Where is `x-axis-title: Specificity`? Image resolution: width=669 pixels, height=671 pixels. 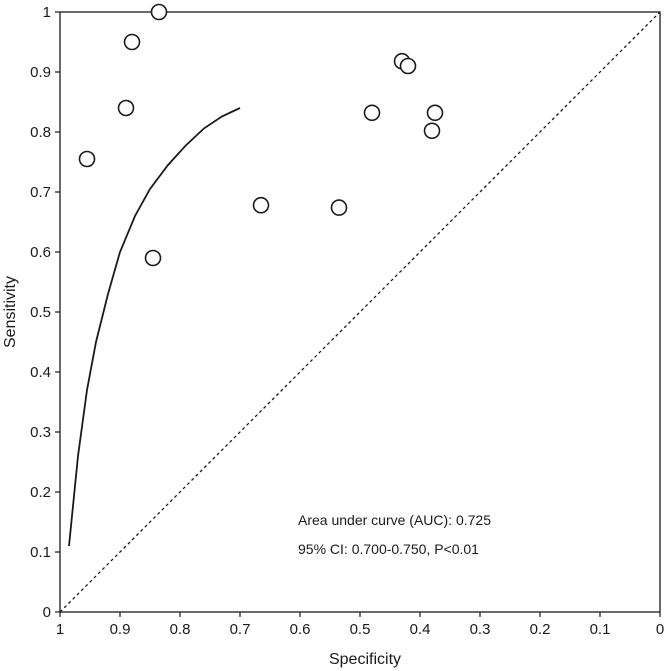 x-axis-title: Specificity is located at coordinates (365, 659).